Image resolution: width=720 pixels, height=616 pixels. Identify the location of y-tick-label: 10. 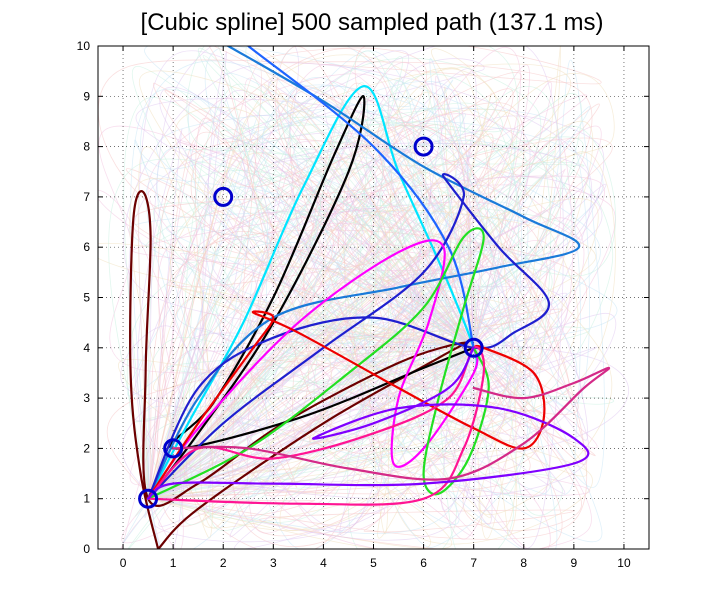
(84, 46).